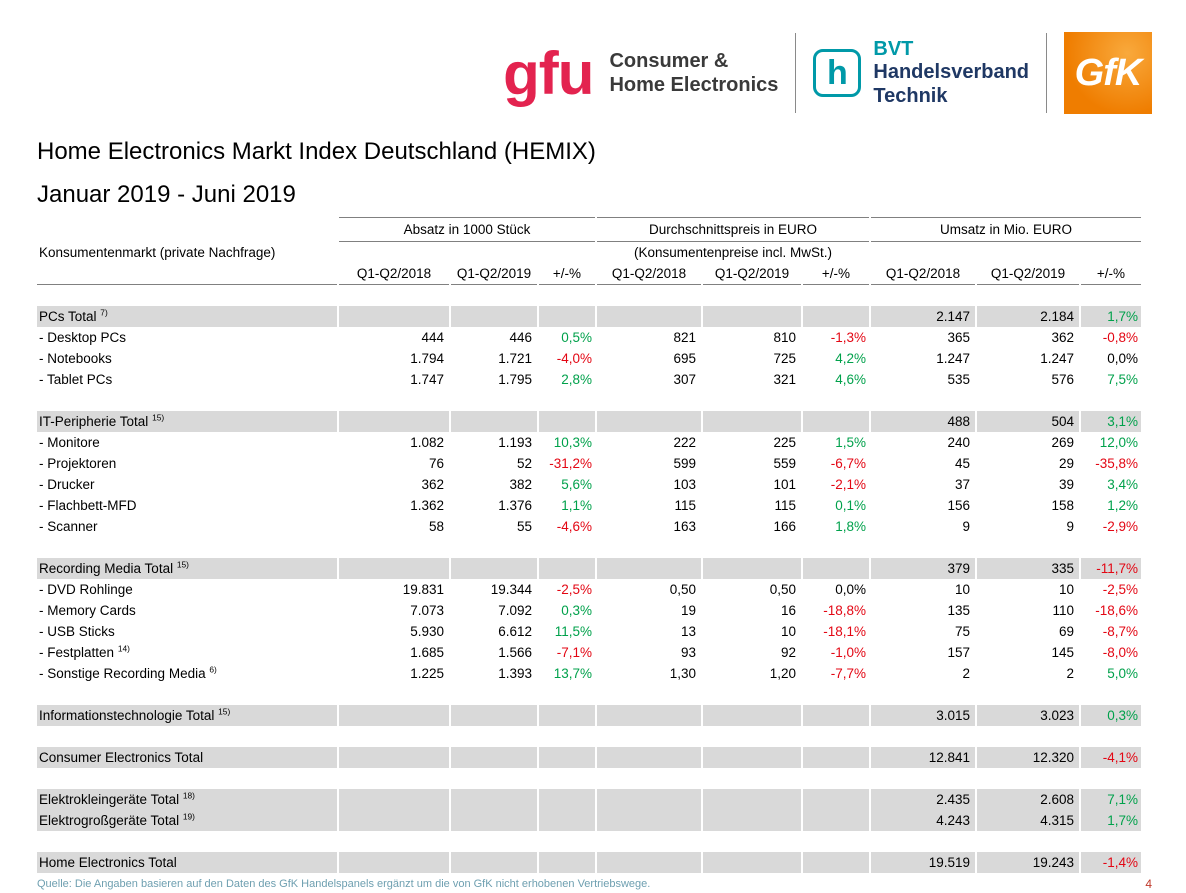 This screenshot has width=1186, height=893. What do you see at coordinates (1122, 358) in the screenshot?
I see `pct-cell: 0,0%` at bounding box center [1122, 358].